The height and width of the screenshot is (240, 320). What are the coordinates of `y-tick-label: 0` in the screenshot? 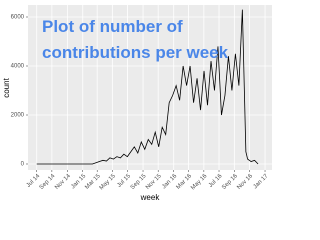 It's located at (23, 165).